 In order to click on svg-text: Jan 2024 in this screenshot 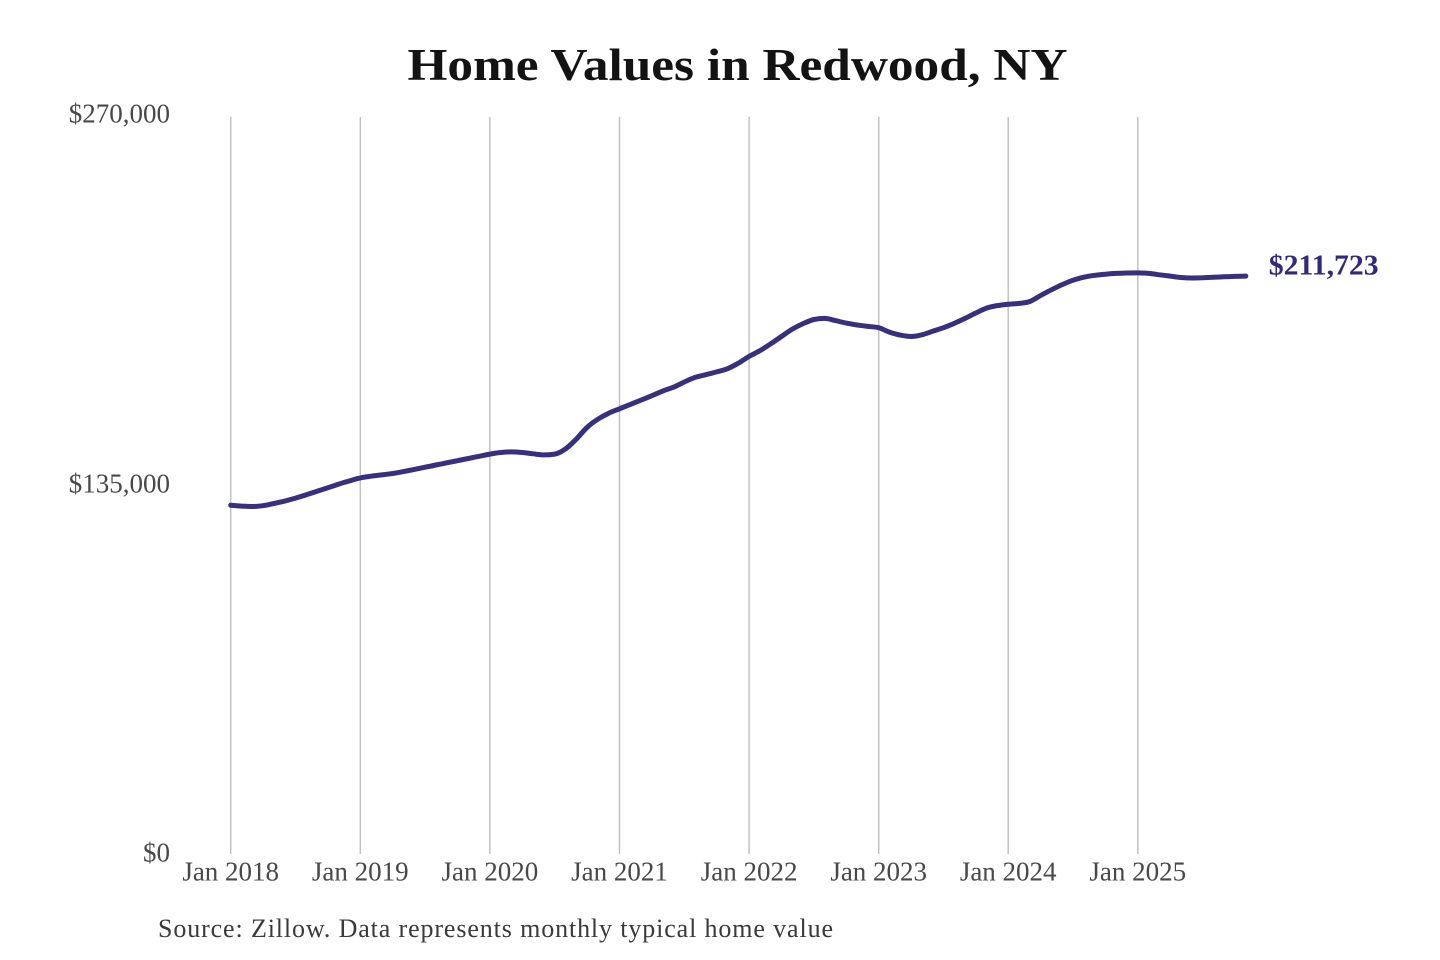, I will do `click(1008, 872)`.